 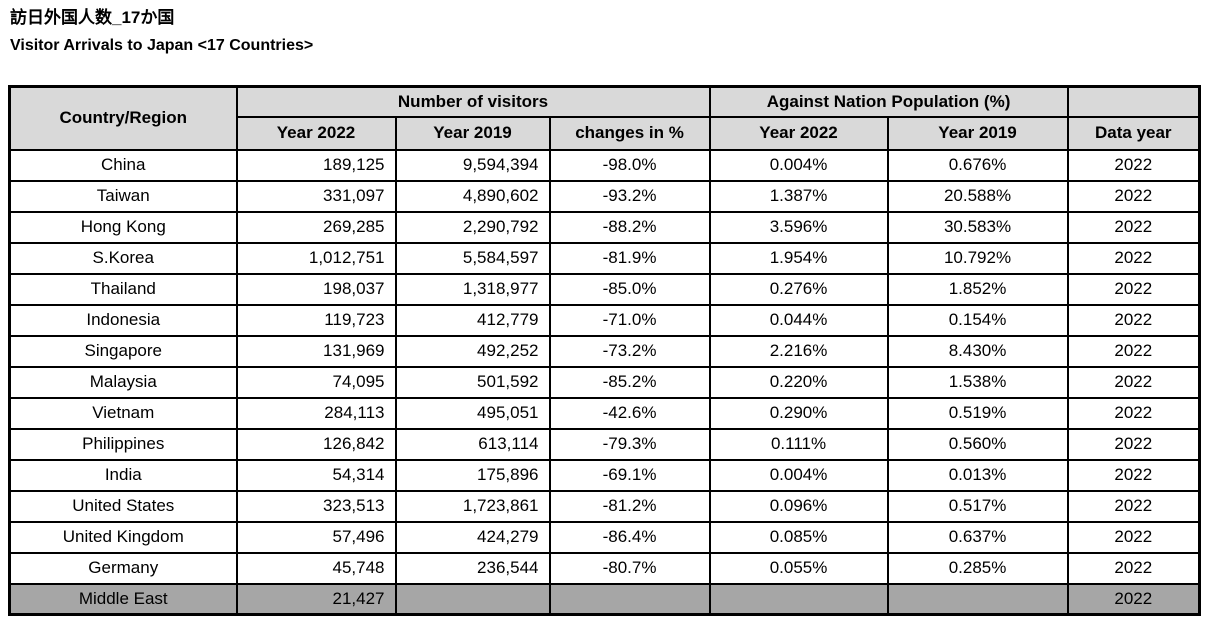 I want to click on cell-visitors-2019: 492,252, so click(x=472, y=351).